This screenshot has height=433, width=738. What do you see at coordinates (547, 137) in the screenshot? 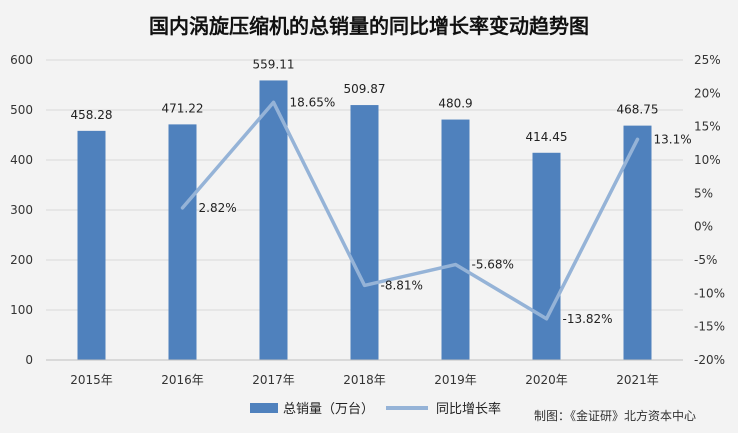
I see `bar-value-label: 414.45` at bounding box center [547, 137].